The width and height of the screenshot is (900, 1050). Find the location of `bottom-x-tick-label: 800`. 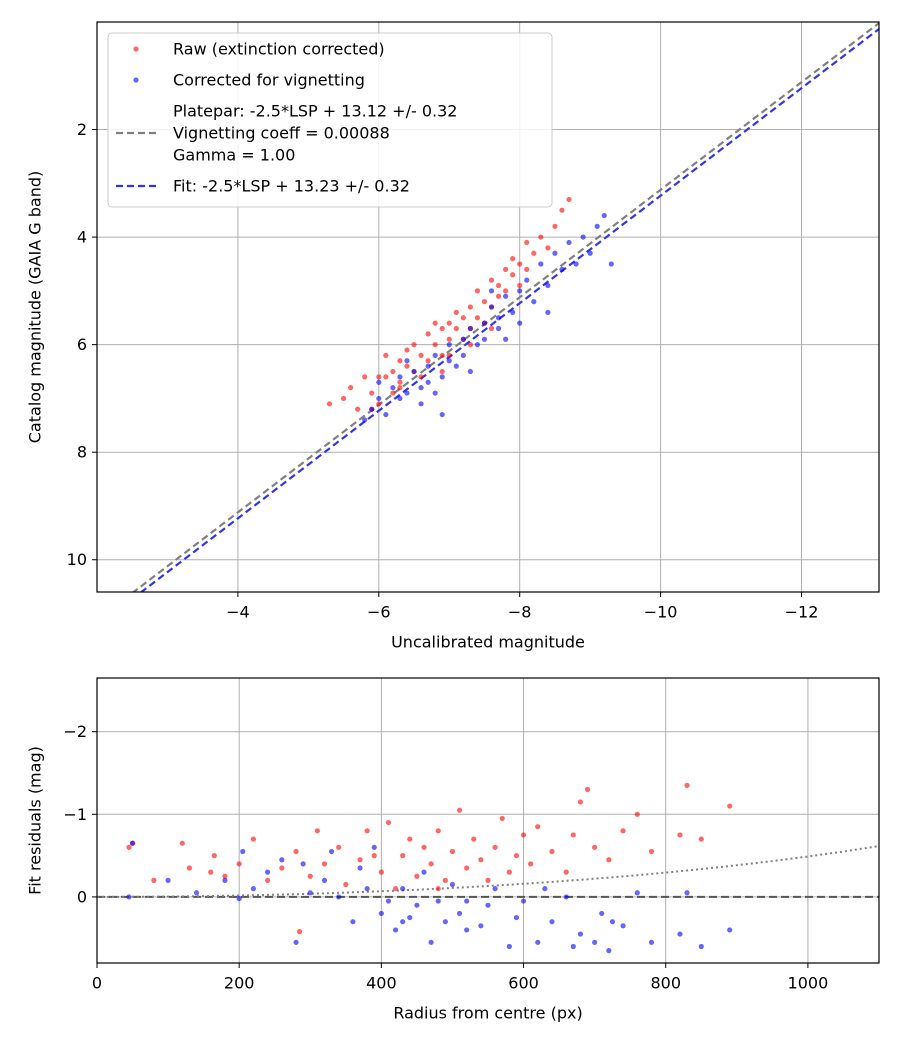

bottom-x-tick-label: 800 is located at coordinates (665, 983).